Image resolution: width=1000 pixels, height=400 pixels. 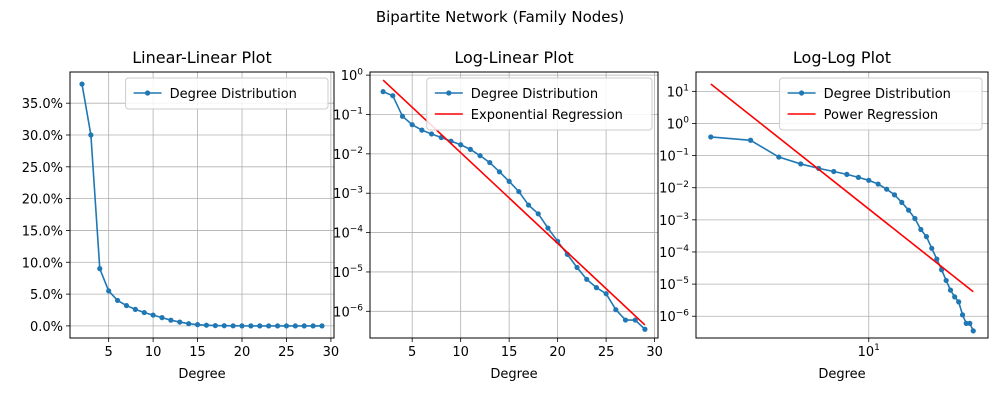 What do you see at coordinates (331, 352) in the screenshot?
I see `x-tick-label: 30` at bounding box center [331, 352].